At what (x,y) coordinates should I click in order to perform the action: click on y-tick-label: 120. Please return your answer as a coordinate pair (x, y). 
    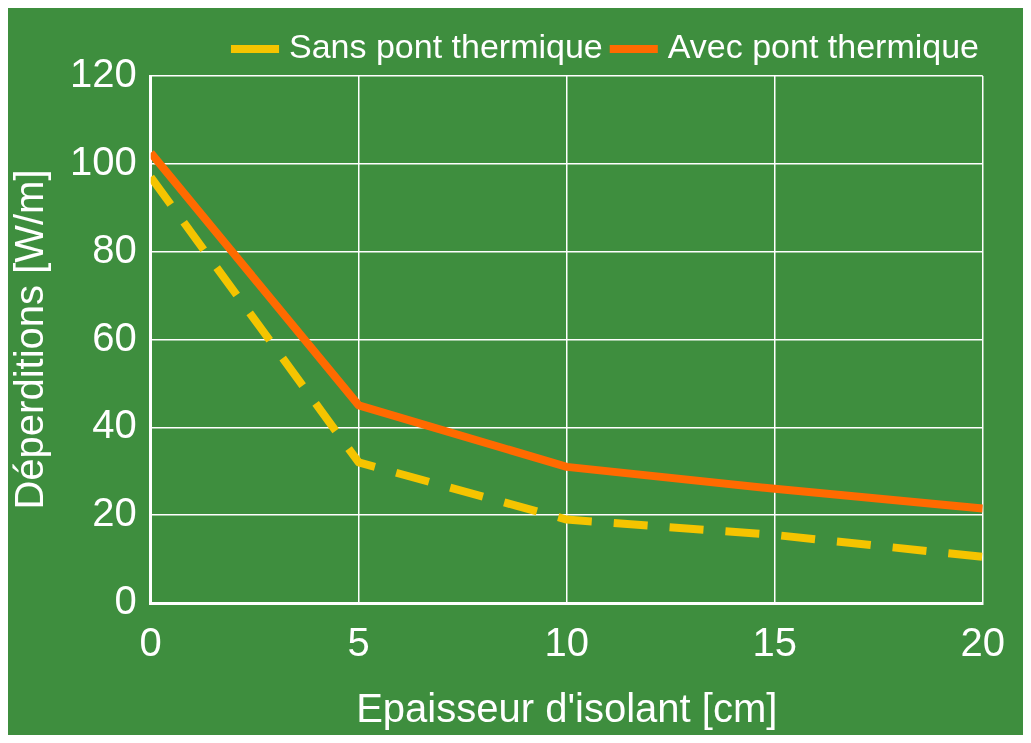
    Looking at the image, I should click on (103, 73).